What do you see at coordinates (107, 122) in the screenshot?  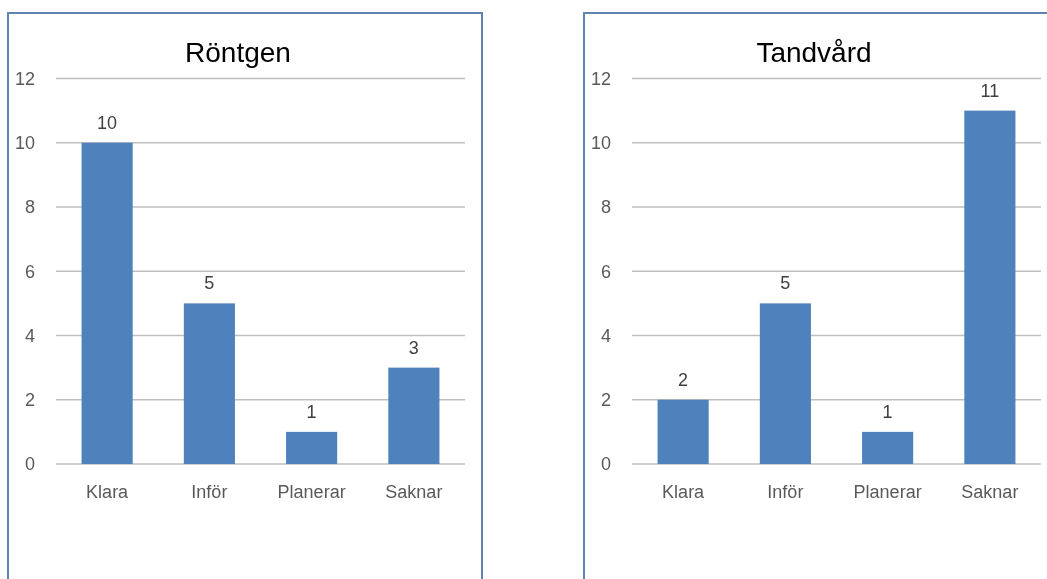 I see `data-label: 10` at bounding box center [107, 122].